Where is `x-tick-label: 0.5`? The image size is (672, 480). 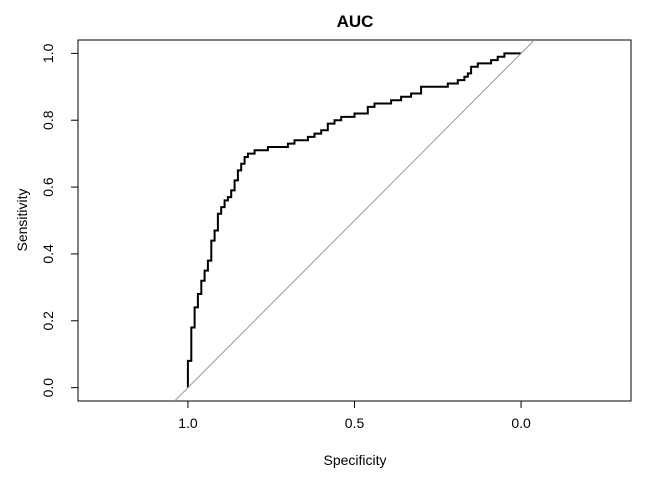 x-tick-label: 0.5 is located at coordinates (355, 423).